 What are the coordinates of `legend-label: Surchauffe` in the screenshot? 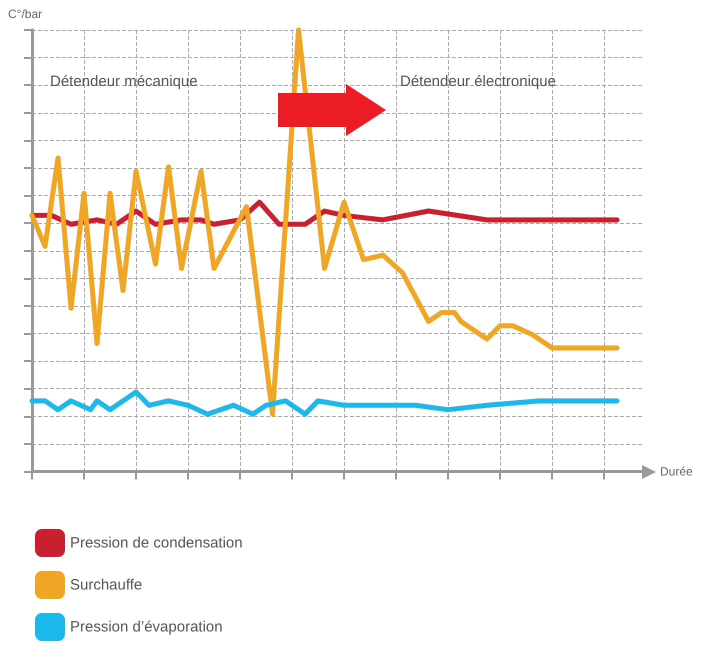 It's located at (106, 585).